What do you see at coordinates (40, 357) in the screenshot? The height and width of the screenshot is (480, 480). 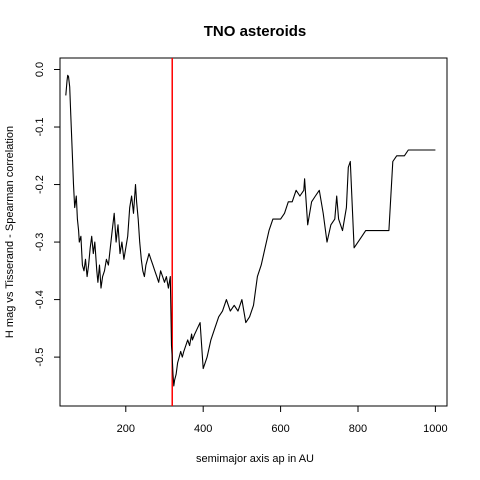 I see `y-tick-label: -0.5` at bounding box center [40, 357].